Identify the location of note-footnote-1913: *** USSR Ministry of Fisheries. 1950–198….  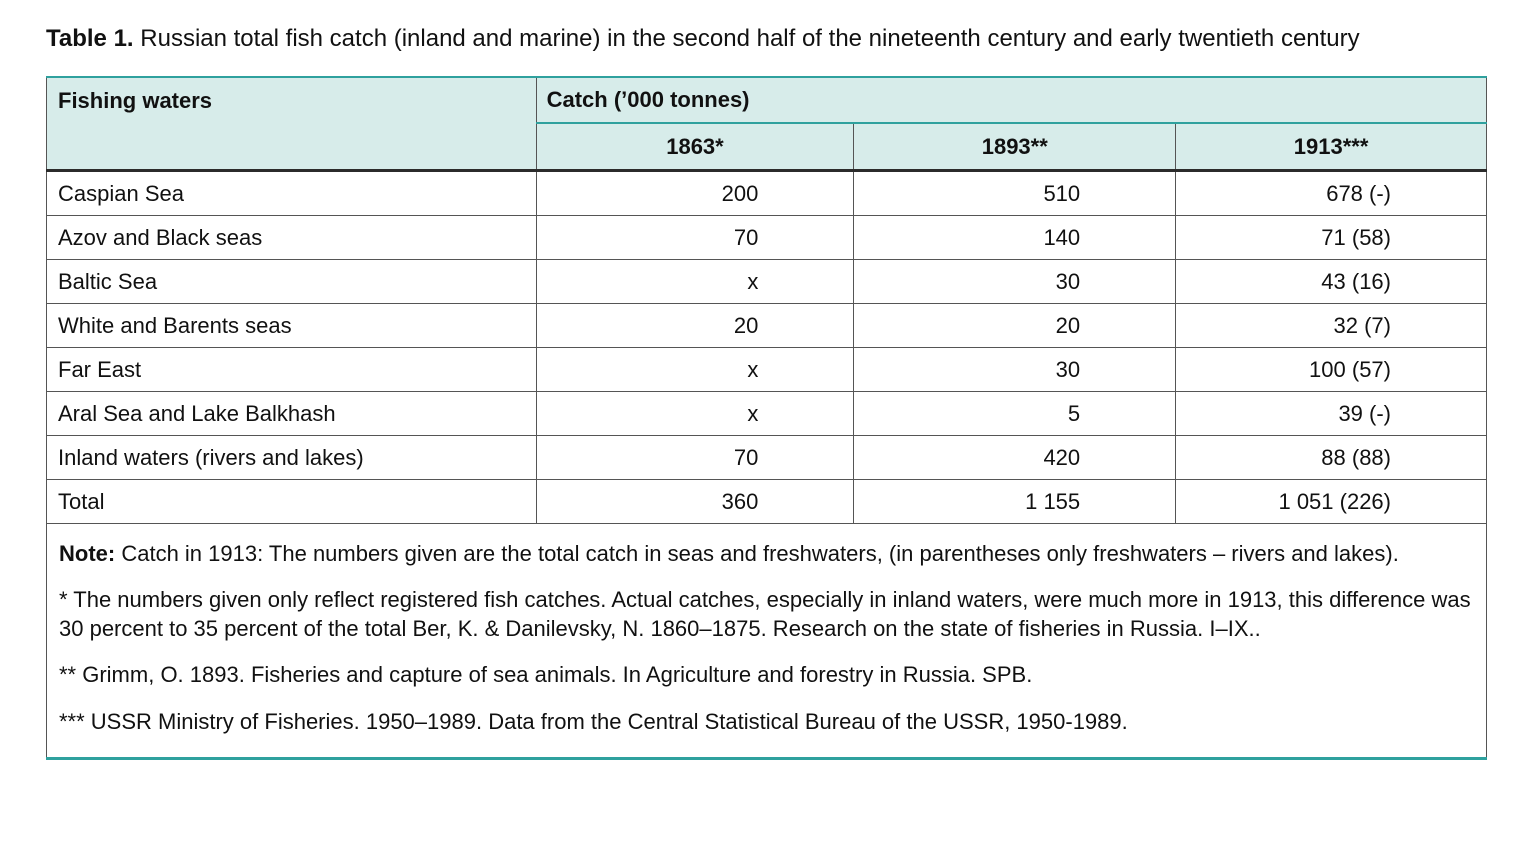
(765, 722).